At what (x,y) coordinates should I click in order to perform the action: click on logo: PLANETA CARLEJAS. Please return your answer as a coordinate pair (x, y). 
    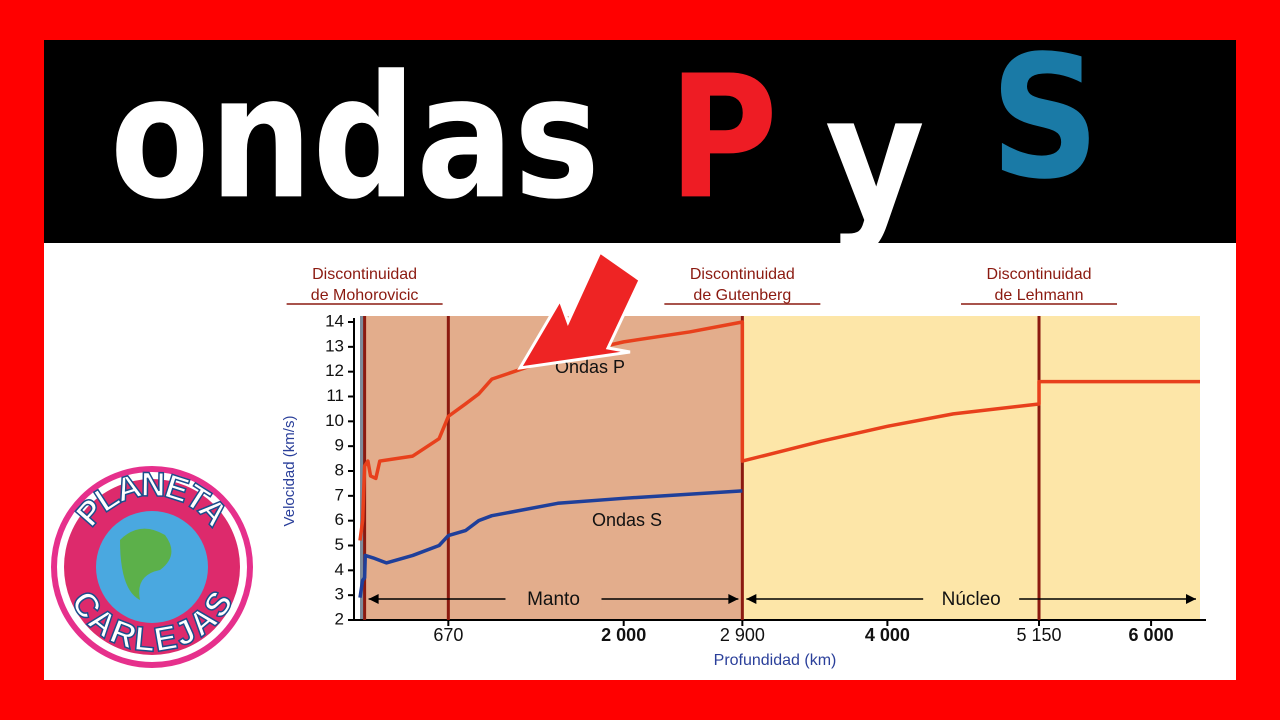
    Looking at the image, I should click on (152, 566).